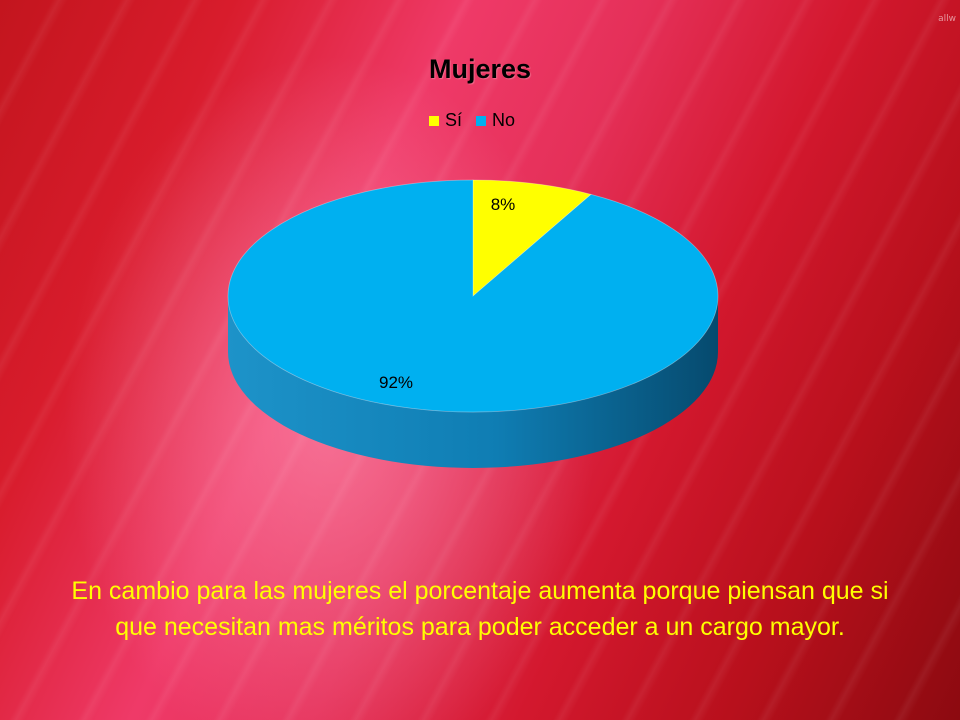 The height and width of the screenshot is (720, 960). What do you see at coordinates (473, 382) in the screenshot?
I see `pie-side-wall` at bounding box center [473, 382].